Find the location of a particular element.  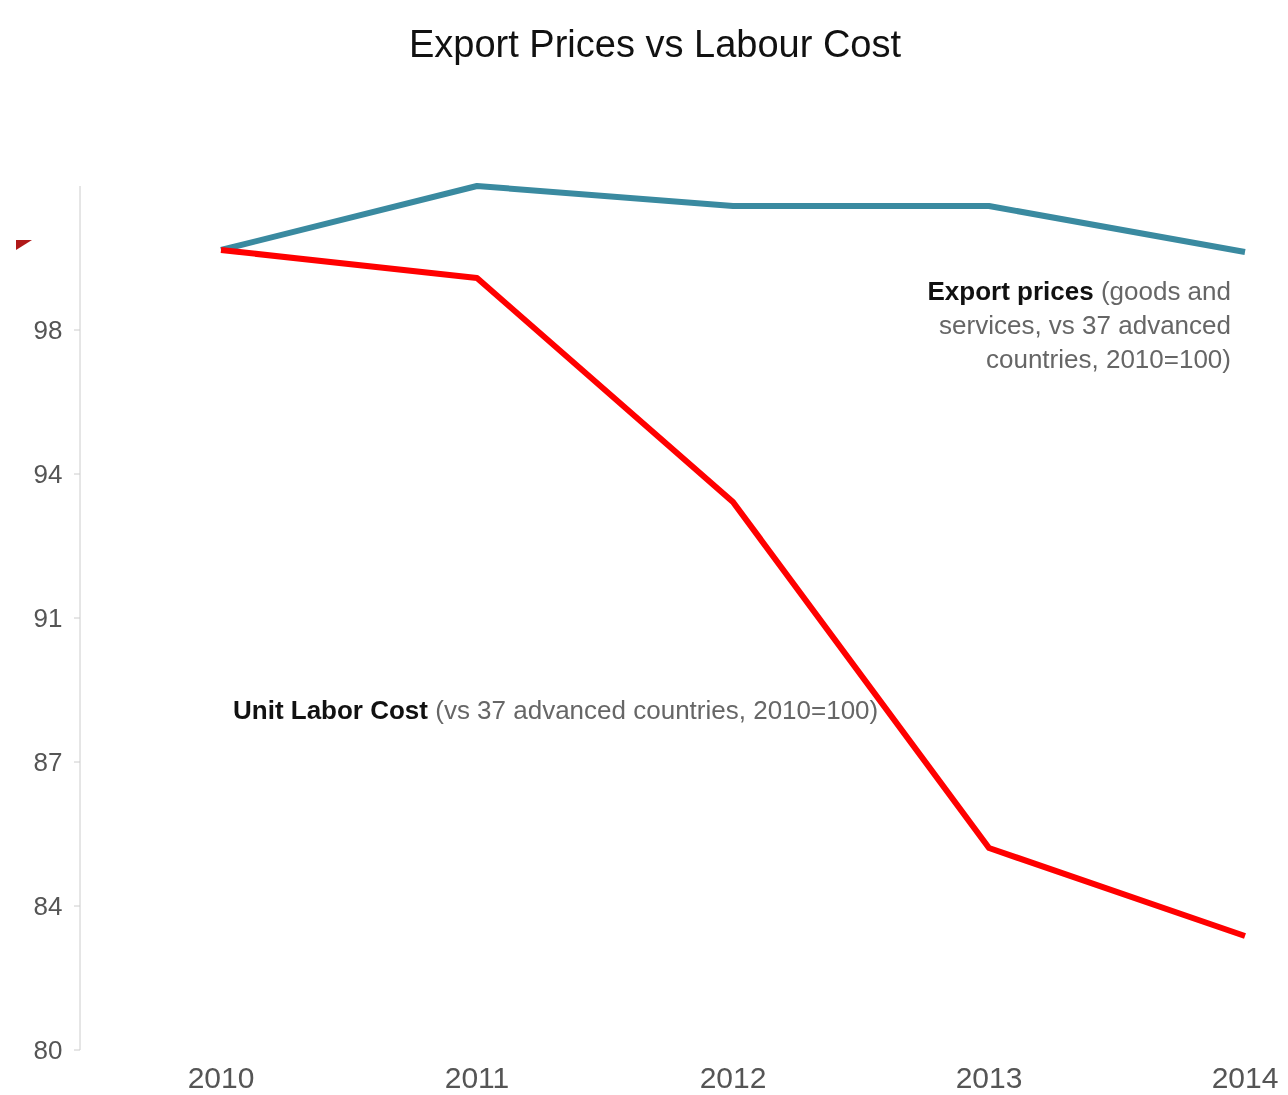

series-label: Unit Labor Cost (vs 37 advanced countries, 2010=100) is located at coordinates (556, 710).